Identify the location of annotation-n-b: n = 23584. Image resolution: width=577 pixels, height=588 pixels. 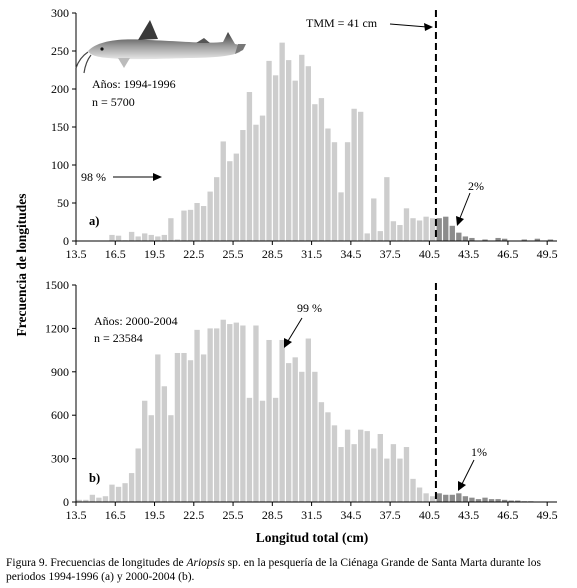
(118, 338).